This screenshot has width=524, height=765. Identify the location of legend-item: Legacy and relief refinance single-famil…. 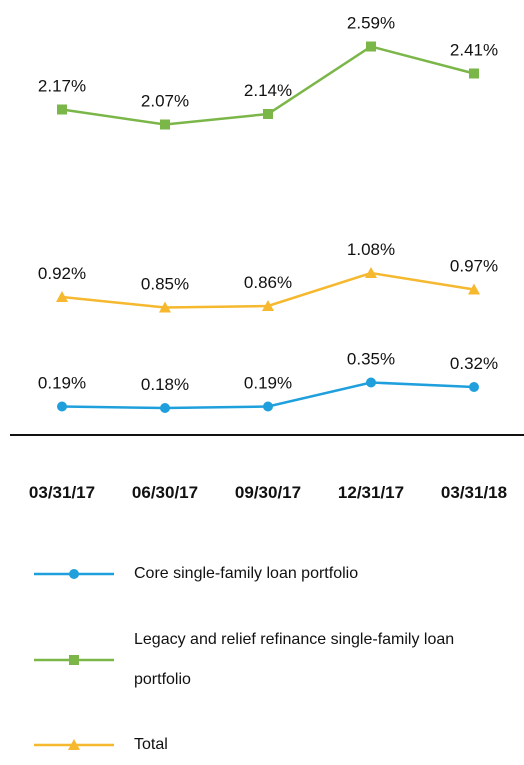
(247, 660).